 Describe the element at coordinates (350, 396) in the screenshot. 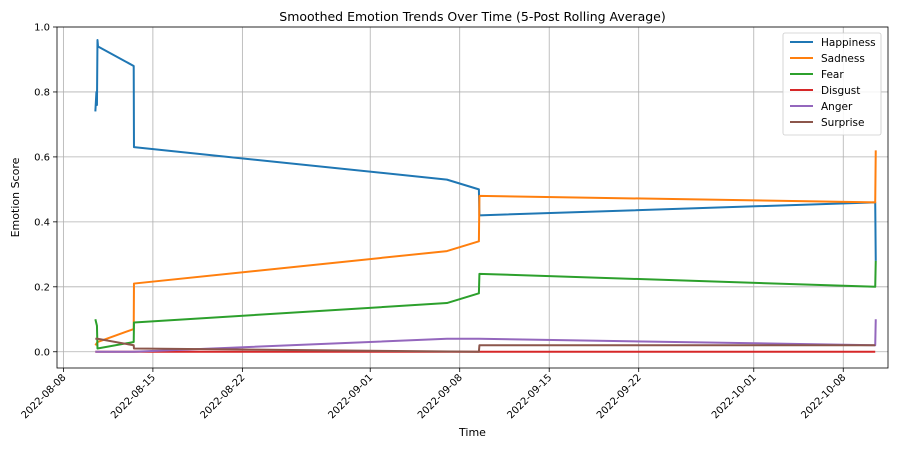

I see `x-tick-label: 2022-09-01` at that location.